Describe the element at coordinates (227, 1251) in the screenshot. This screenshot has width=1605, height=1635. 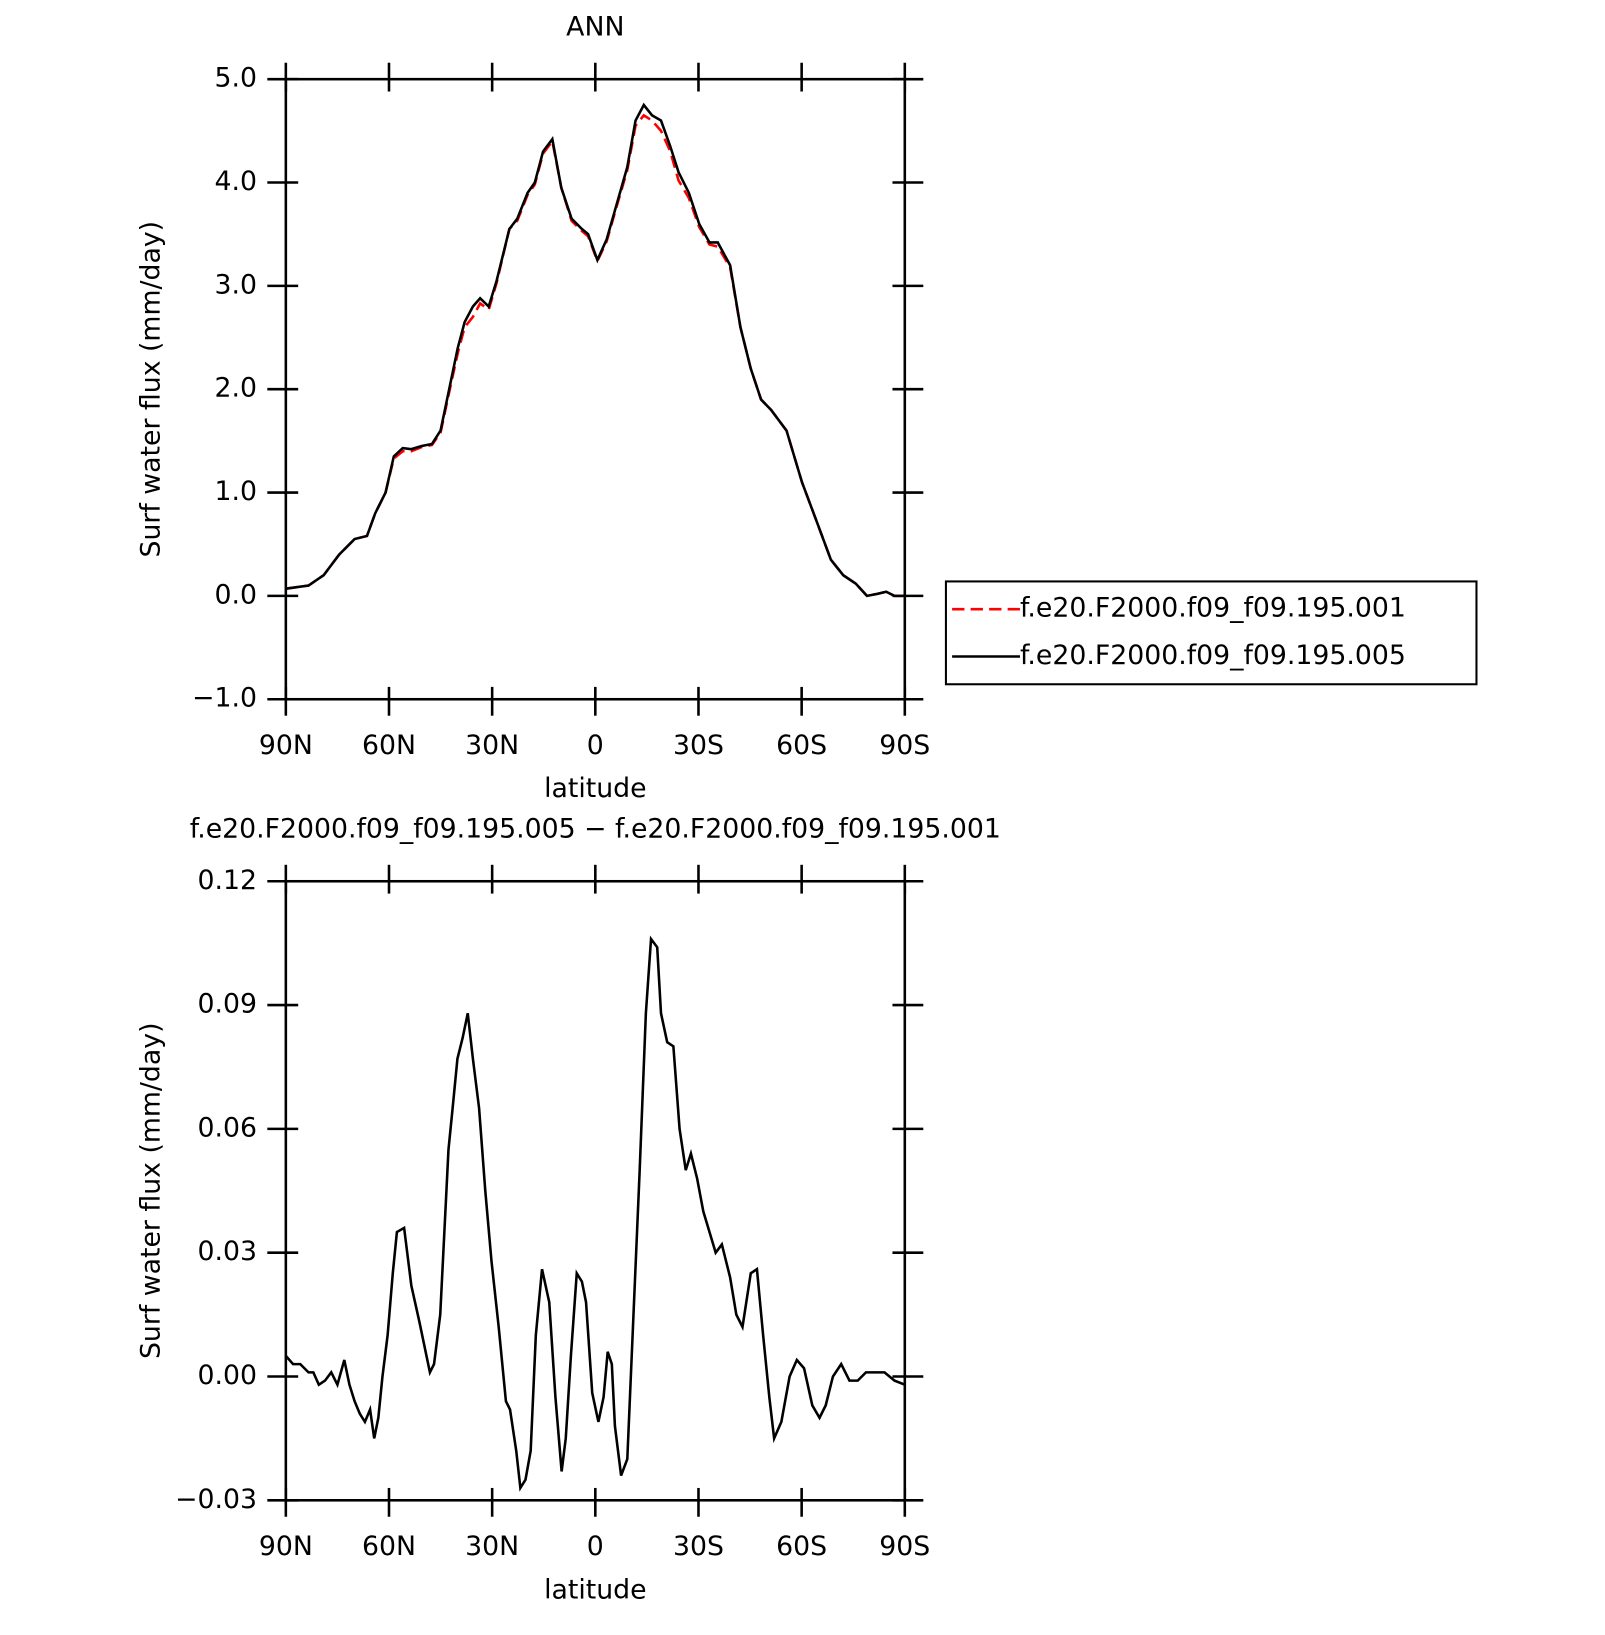
I see `y-tick-label: 0.03` at that location.